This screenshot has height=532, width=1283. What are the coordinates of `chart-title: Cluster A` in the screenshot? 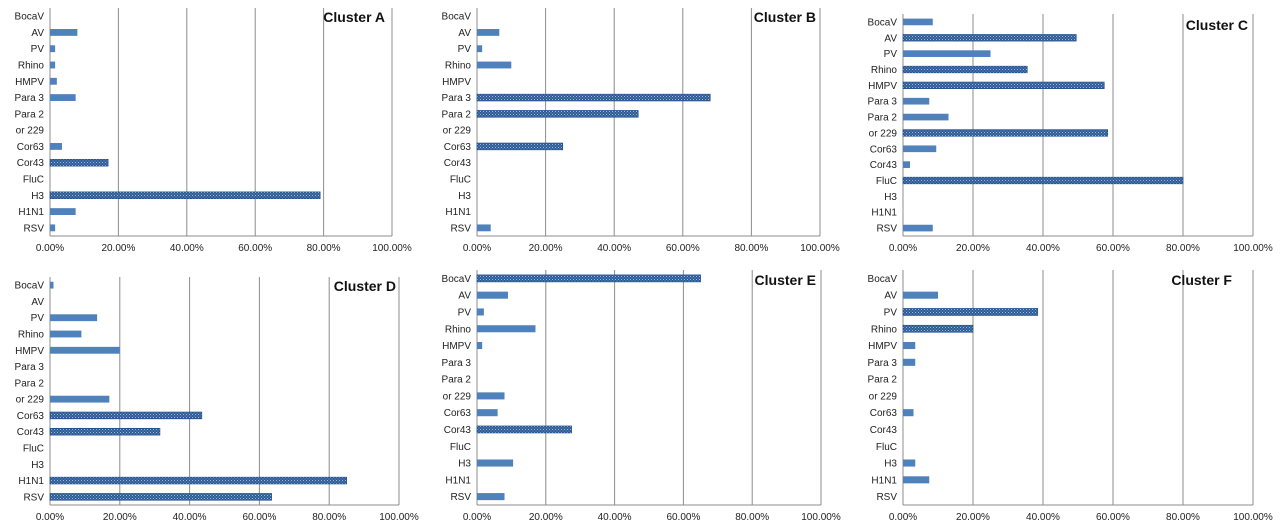 It's located at (354, 17).